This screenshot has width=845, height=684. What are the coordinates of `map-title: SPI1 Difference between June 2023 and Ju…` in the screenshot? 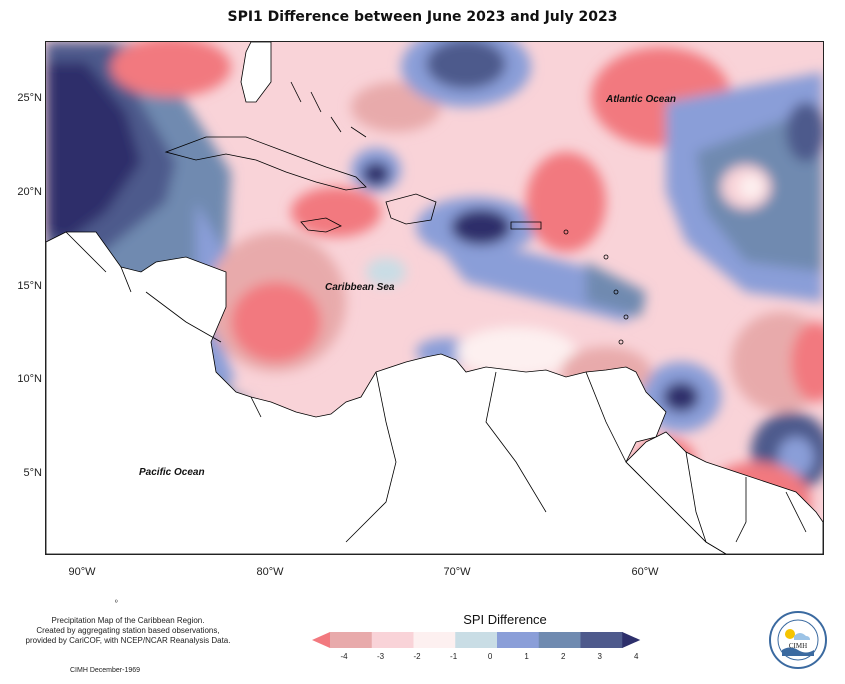 It's located at (422, 17).